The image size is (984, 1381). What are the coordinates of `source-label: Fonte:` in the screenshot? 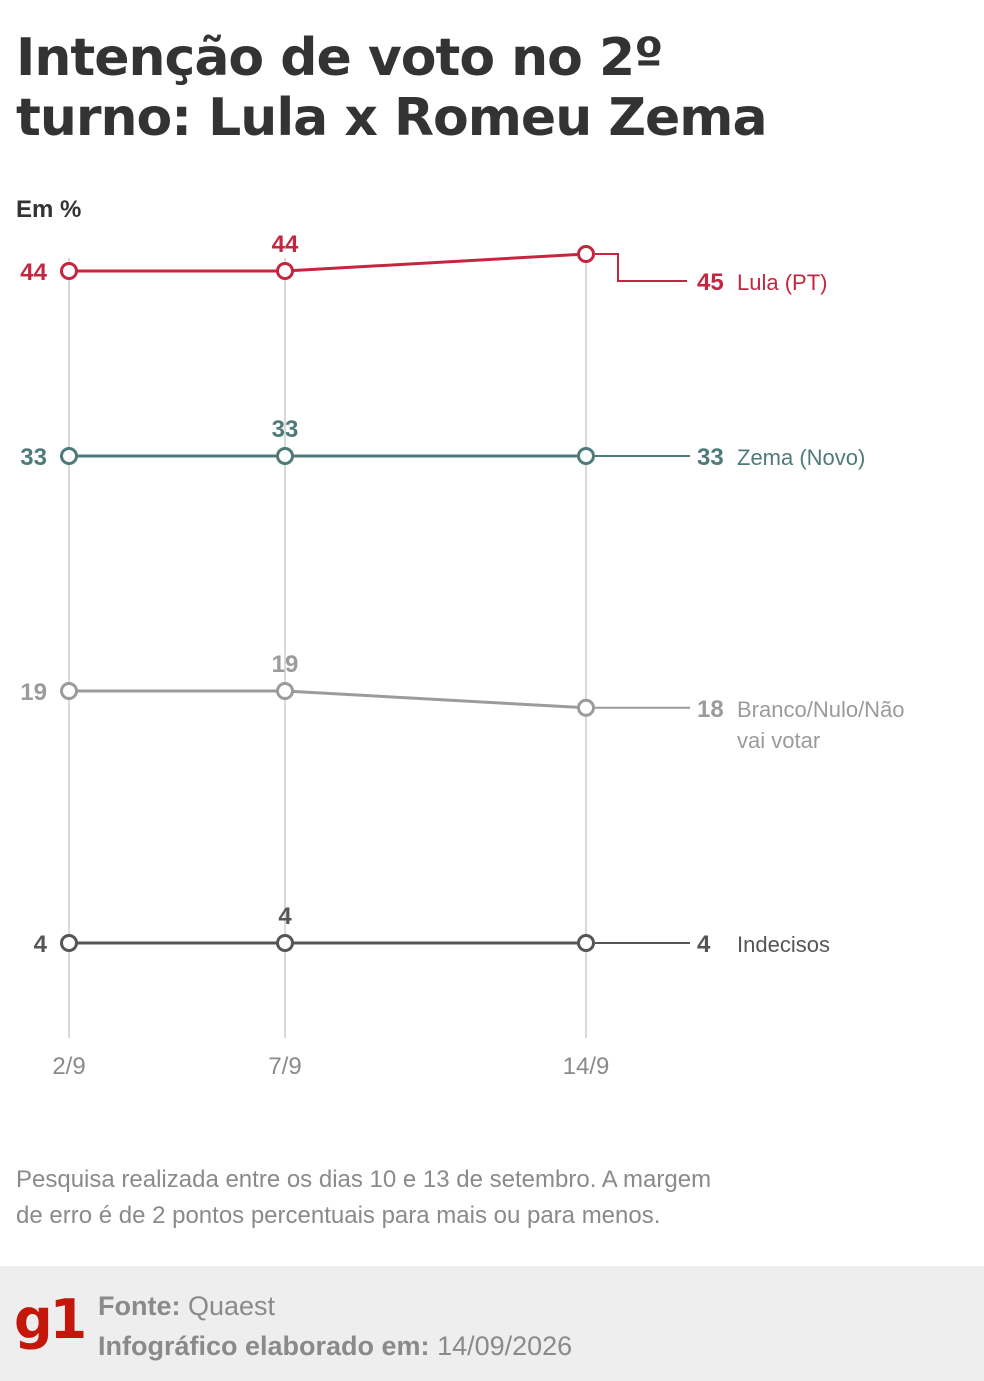 It's located at (139, 1306).